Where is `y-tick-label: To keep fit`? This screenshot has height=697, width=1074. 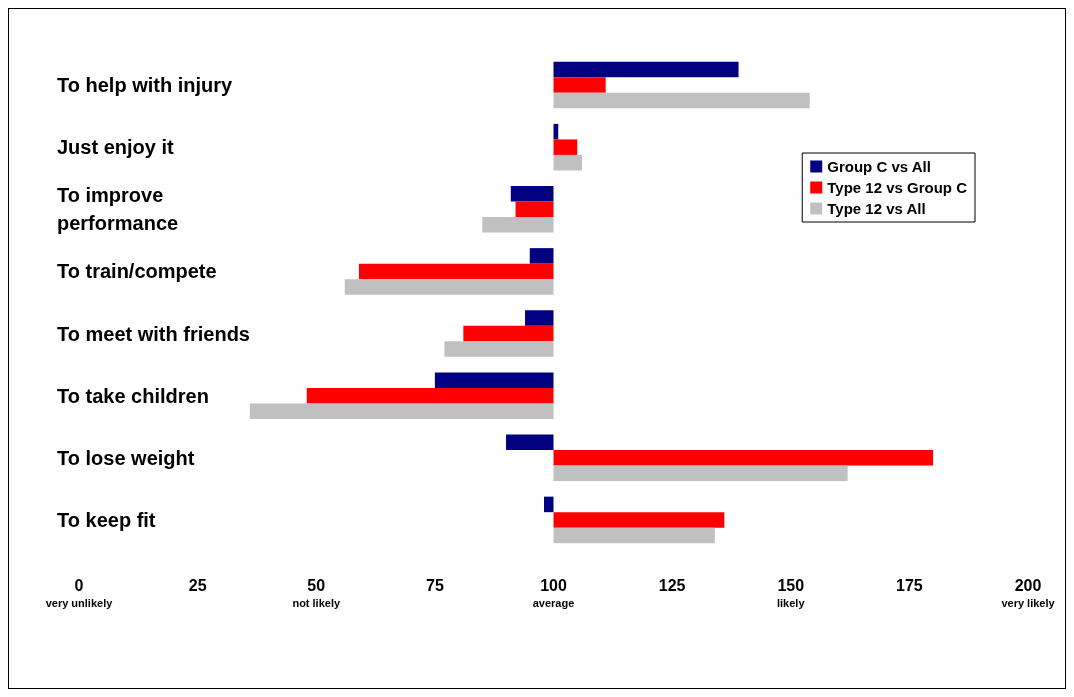
y-tick-label: To keep fit is located at coordinates (106, 519).